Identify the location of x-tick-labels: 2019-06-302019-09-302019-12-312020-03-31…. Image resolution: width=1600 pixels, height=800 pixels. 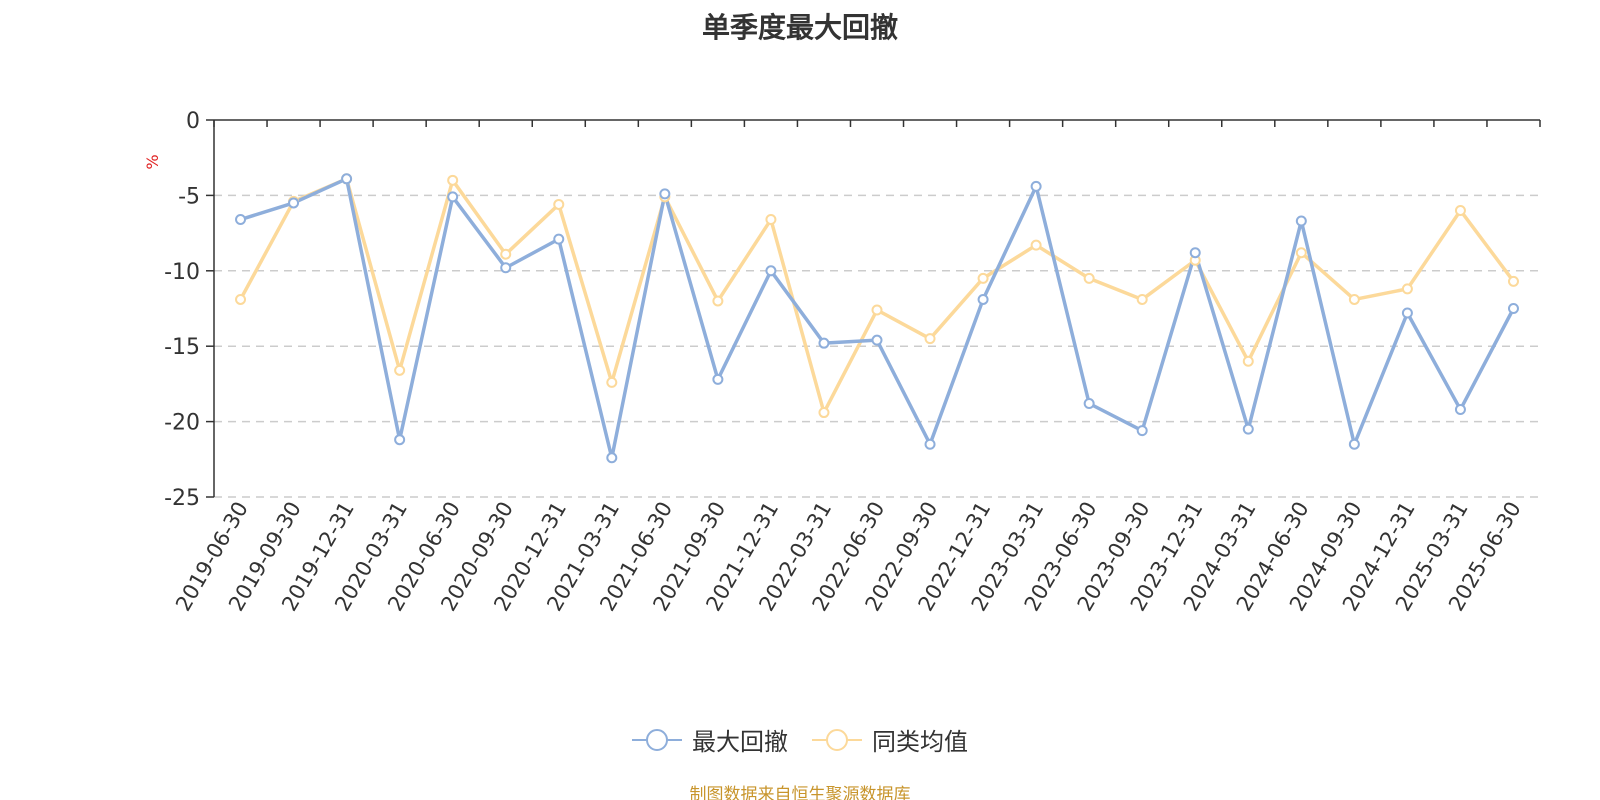
(848, 557).